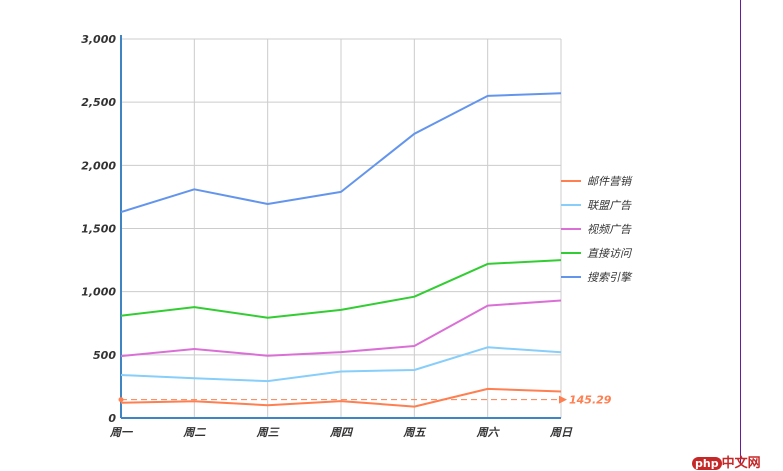 The height and width of the screenshot is (471, 783). What do you see at coordinates (488, 432) in the screenshot?
I see `x-tick-label: 周六` at bounding box center [488, 432].